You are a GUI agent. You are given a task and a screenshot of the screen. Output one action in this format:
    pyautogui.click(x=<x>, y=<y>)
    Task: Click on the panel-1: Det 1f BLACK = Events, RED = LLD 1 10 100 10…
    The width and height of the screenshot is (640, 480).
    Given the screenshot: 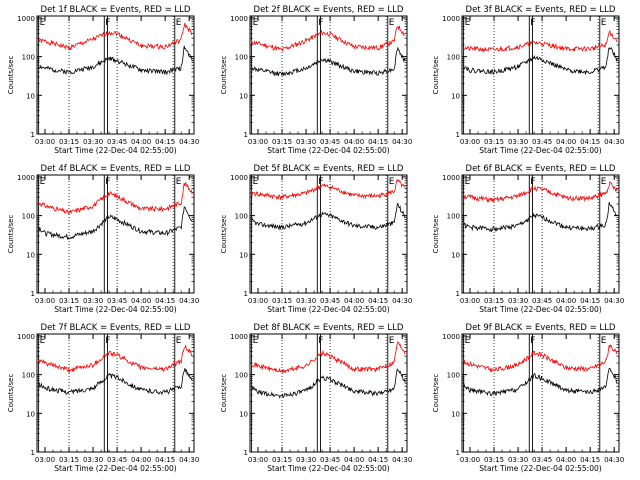 What is the action you would take?
    pyautogui.click(x=103, y=80)
    